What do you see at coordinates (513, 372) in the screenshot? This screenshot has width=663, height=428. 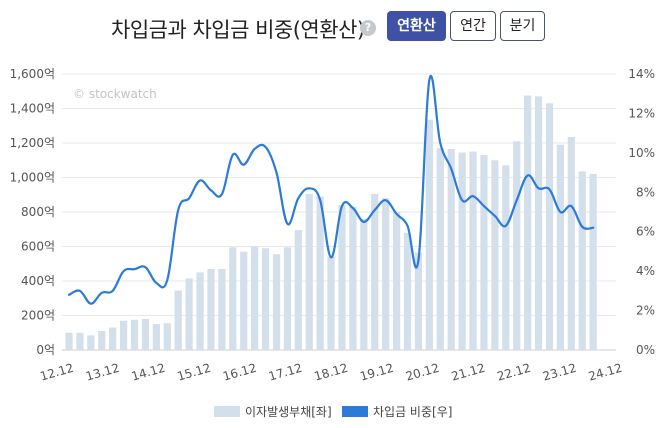 I see `x-axis-tick: 22.12` at bounding box center [513, 372].